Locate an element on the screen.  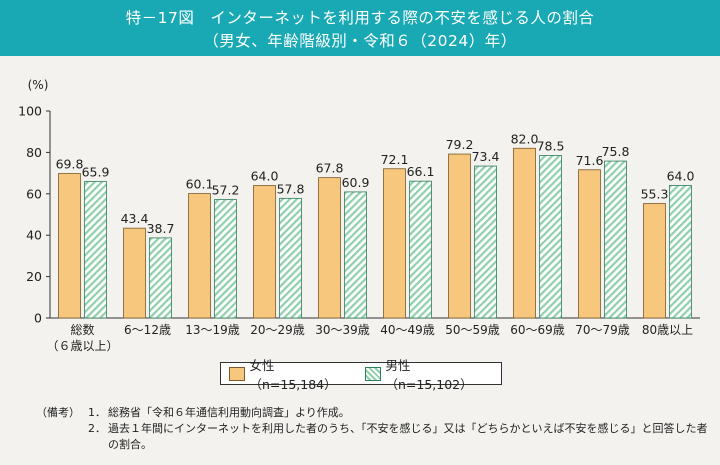
legend-item-male: 男性（n=15,102） is located at coordinates (426, 374).